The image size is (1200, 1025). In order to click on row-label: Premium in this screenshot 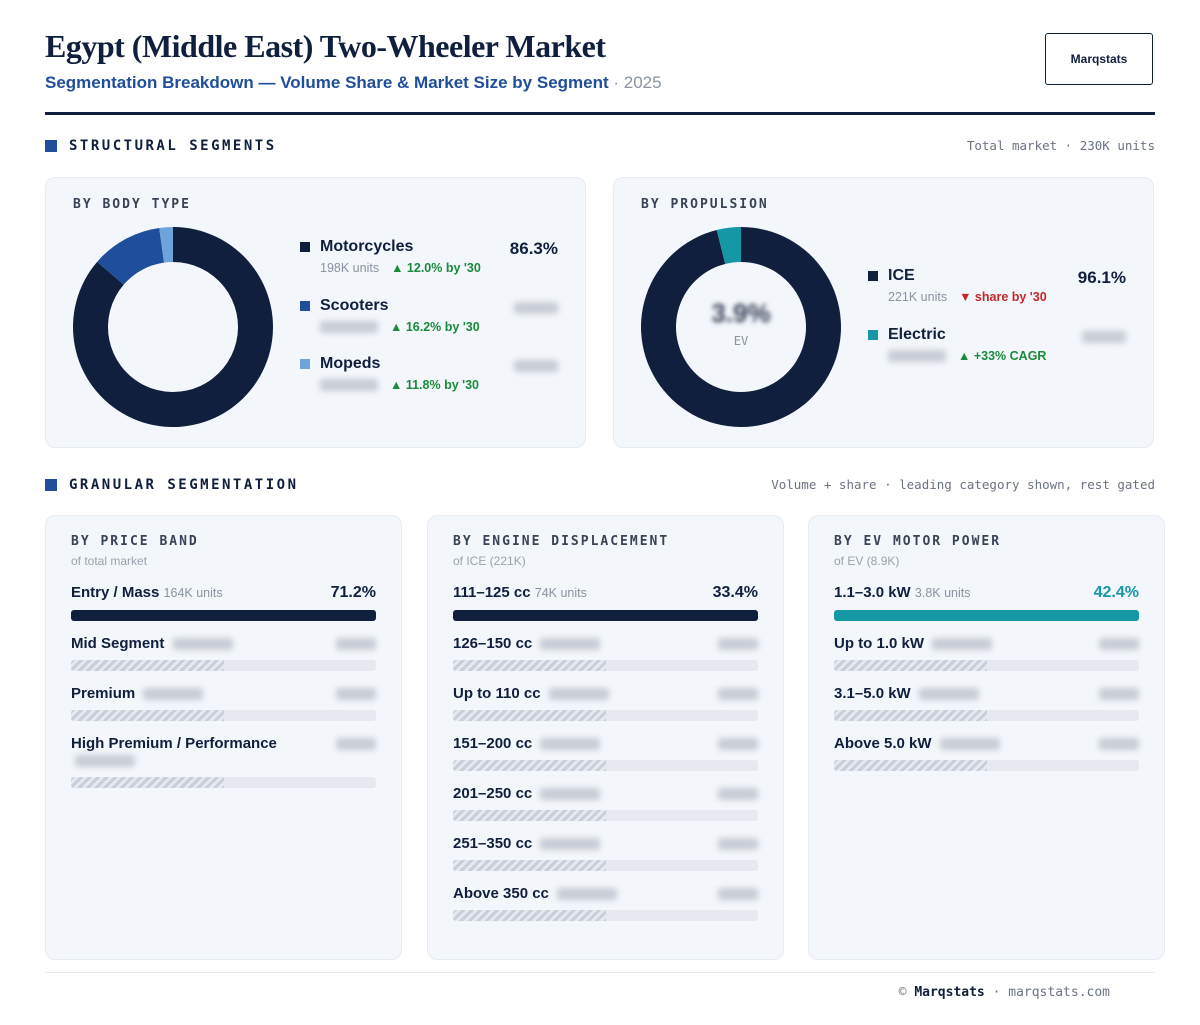, I will do `click(137, 693)`.